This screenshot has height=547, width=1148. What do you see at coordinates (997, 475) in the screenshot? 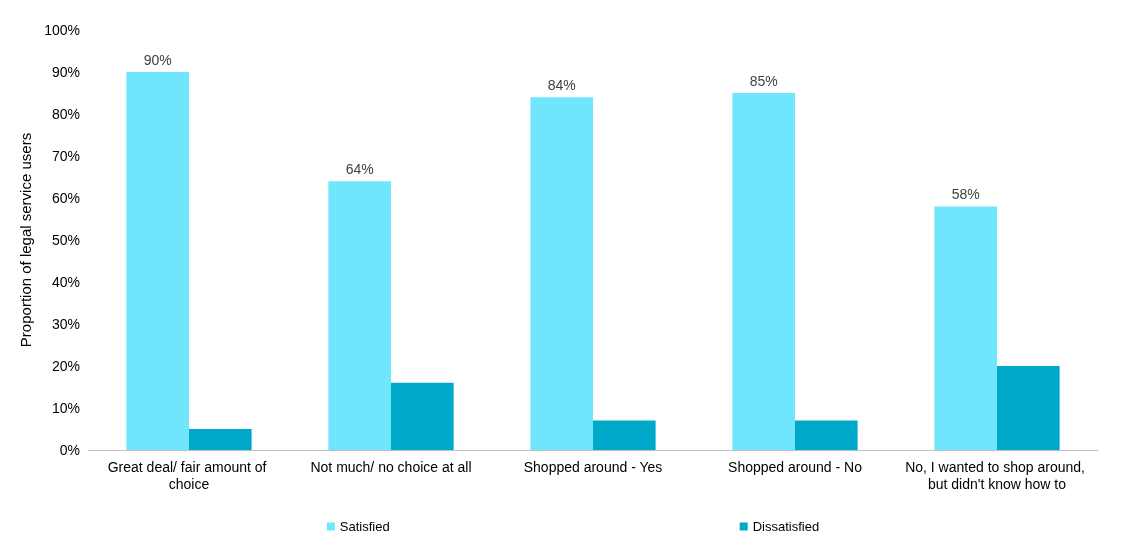
I see `x-tick-label: No, I wanted to shop around, but didn't know how to` at bounding box center [997, 475].